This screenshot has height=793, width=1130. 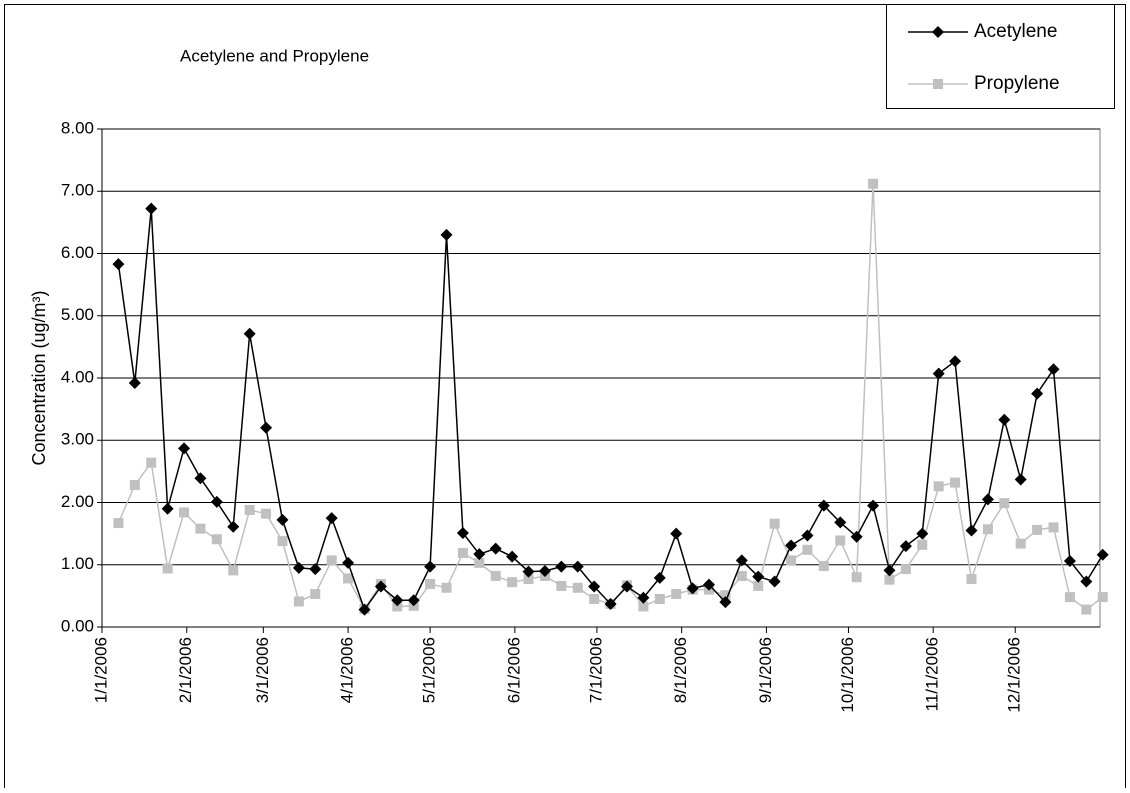 What do you see at coordinates (1014, 675) in the screenshot?
I see `x-tick-label: 12/1/2006` at bounding box center [1014, 675].